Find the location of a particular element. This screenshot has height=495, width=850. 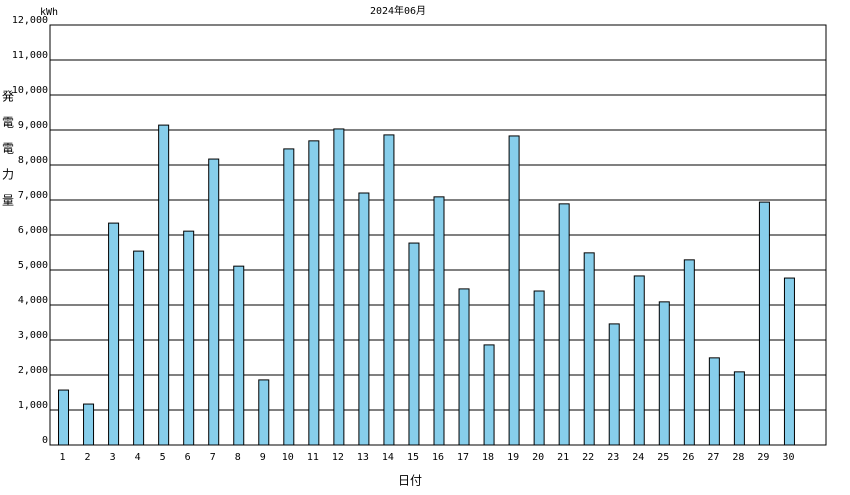

y-tick-label: 10,000 is located at coordinates (30, 90).